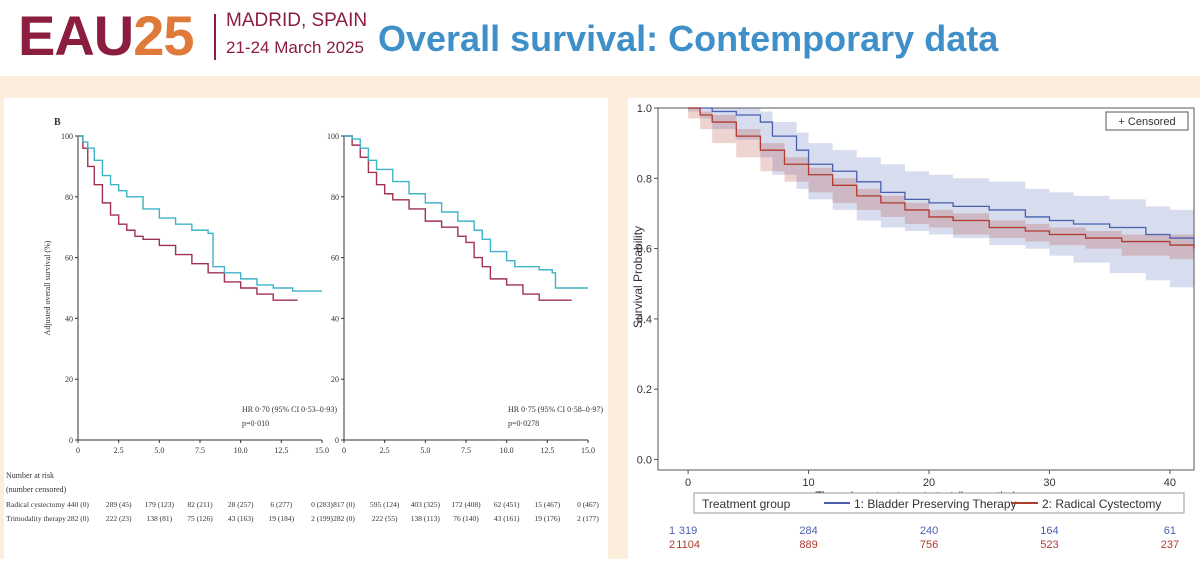 The width and height of the screenshot is (1200, 564). Describe the element at coordinates (119, 504) in the screenshot. I see `risk-table-value: 289 (45)` at that location.